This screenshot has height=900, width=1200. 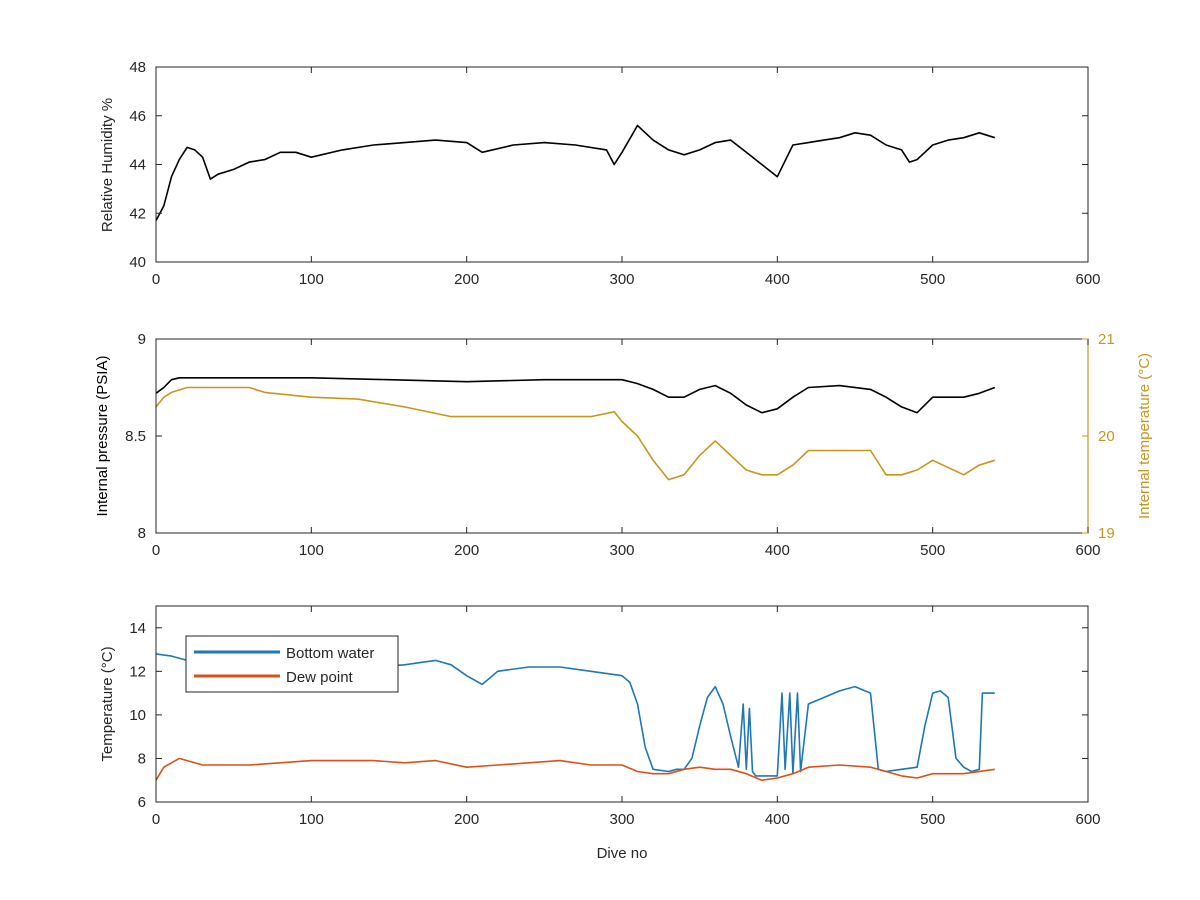 What do you see at coordinates (107, 165) in the screenshot?
I see `humidity-y-label: Relative Humidity %` at bounding box center [107, 165].